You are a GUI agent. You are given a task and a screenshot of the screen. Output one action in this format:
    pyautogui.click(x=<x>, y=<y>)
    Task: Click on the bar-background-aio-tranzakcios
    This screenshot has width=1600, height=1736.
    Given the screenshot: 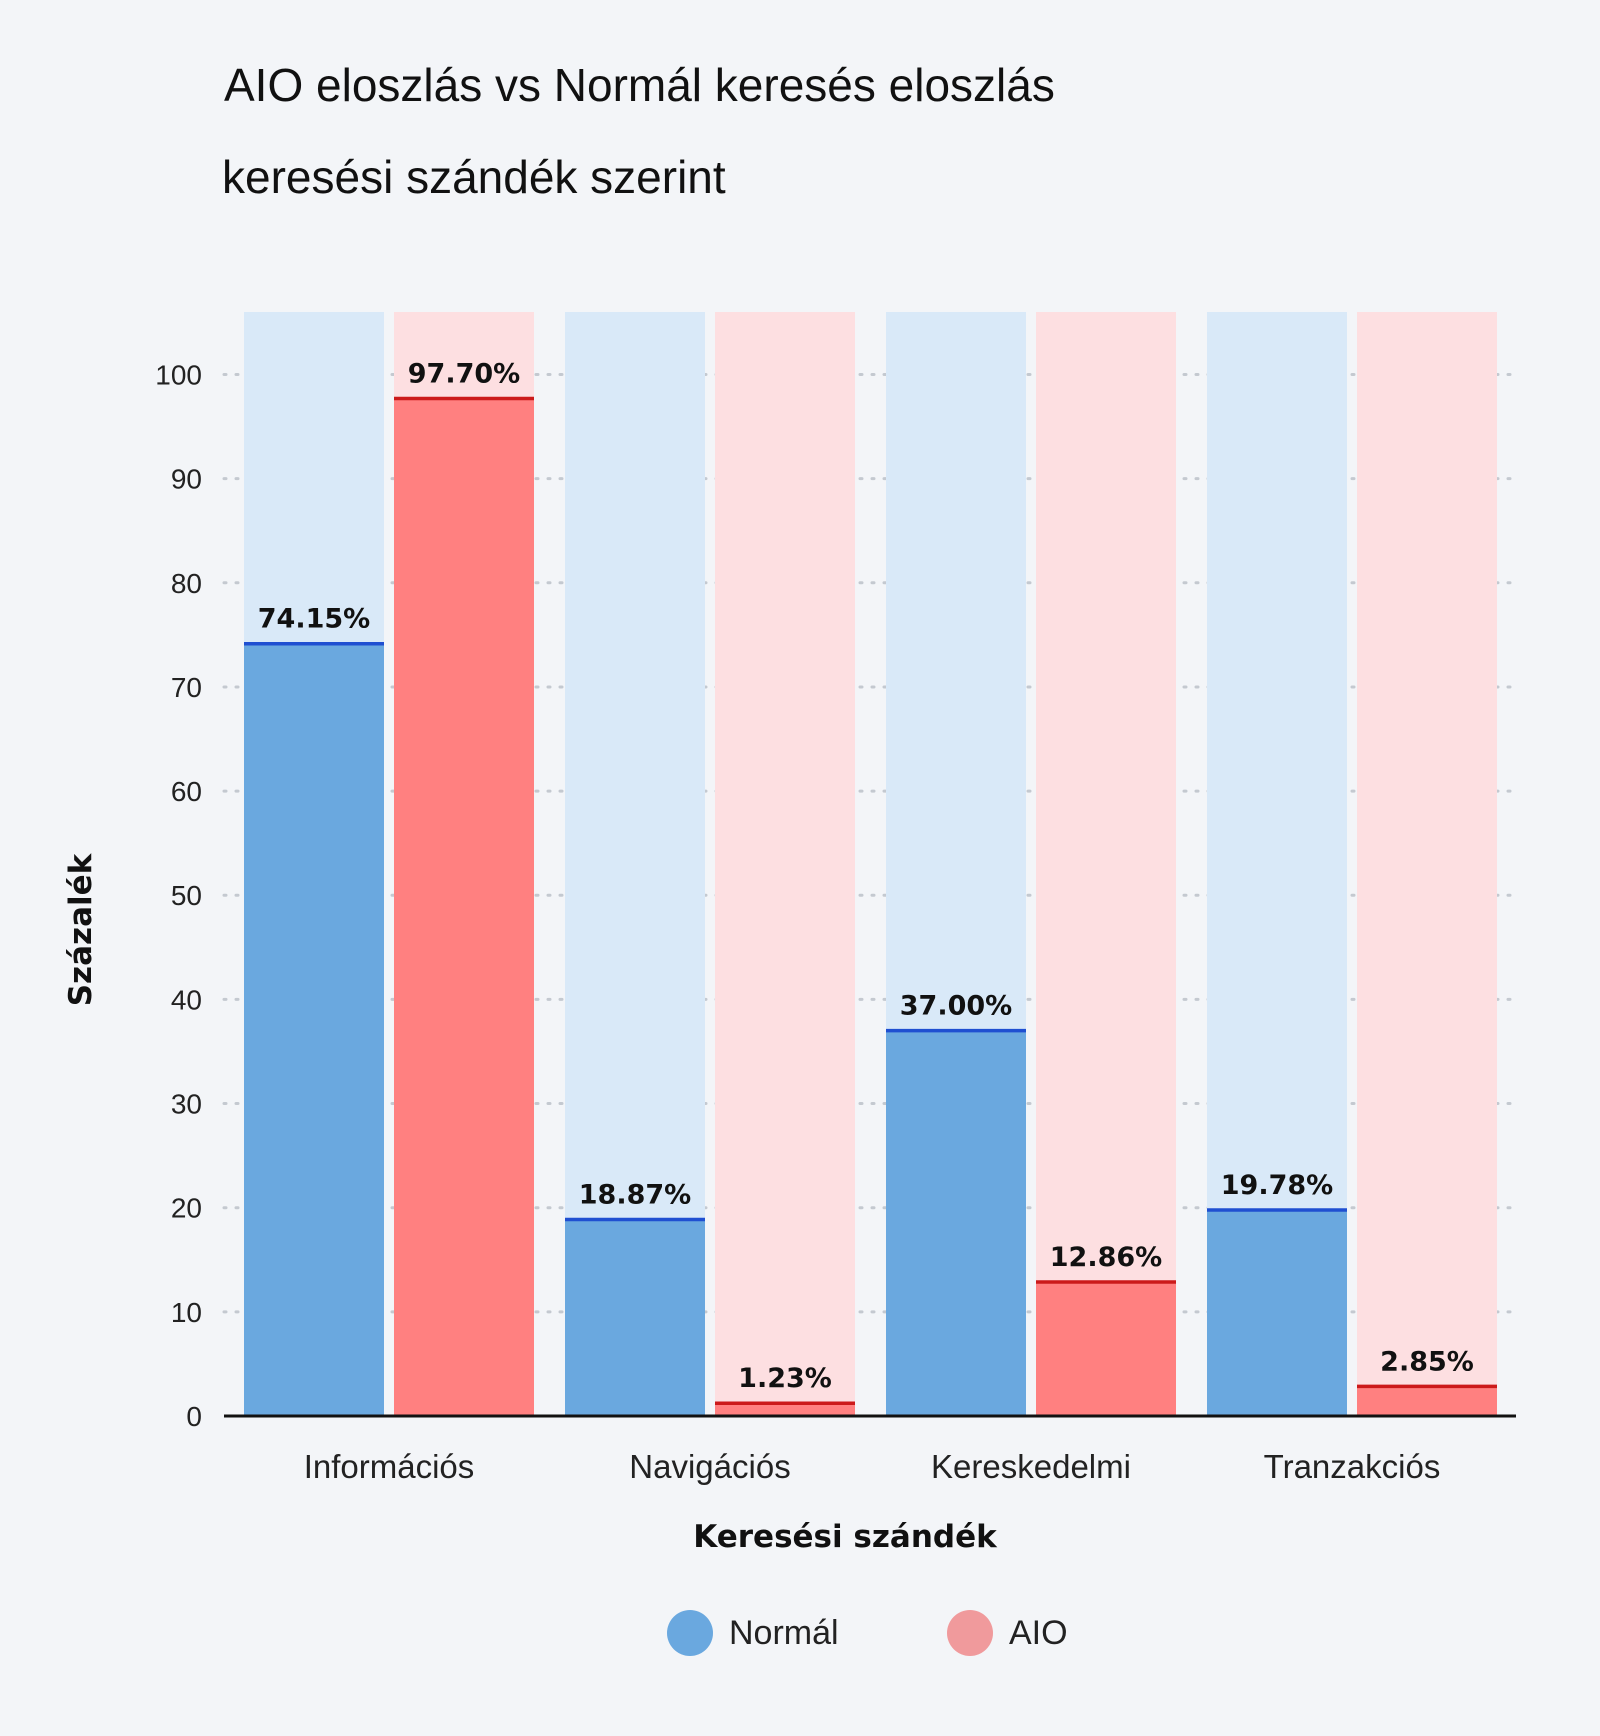 What is the action you would take?
    pyautogui.click(x=1427, y=864)
    